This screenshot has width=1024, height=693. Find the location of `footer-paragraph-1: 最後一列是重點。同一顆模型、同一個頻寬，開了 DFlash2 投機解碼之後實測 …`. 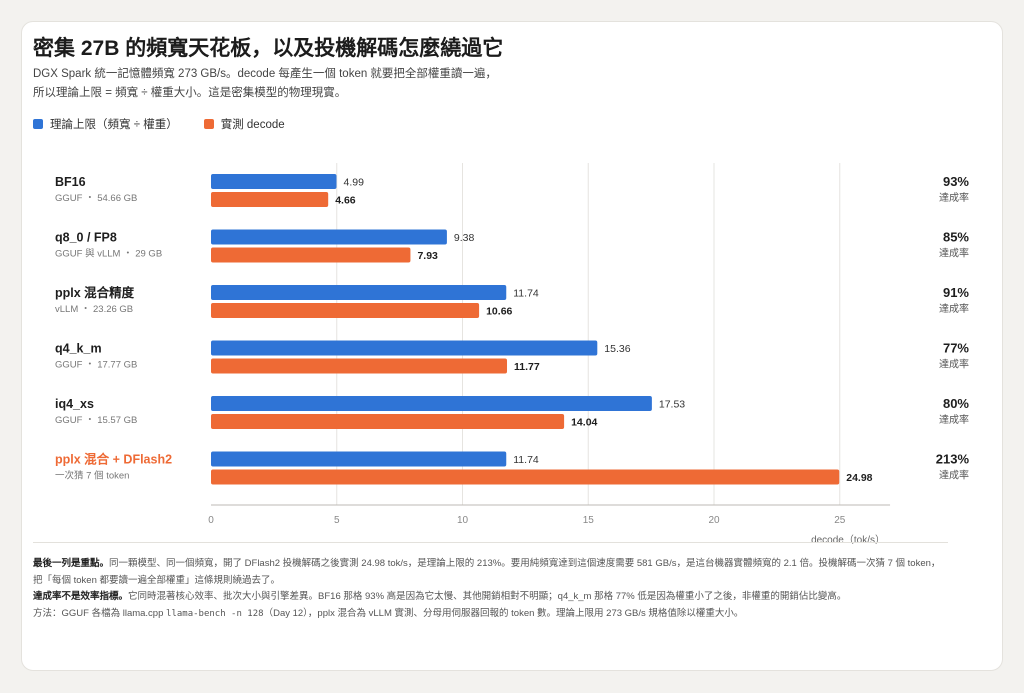

footer-paragraph-1: 最後一列是重點。同一顆模型、同一個頻寬，開了 DFlash2 投機解碼之後實測 … is located at coordinates (490, 572).